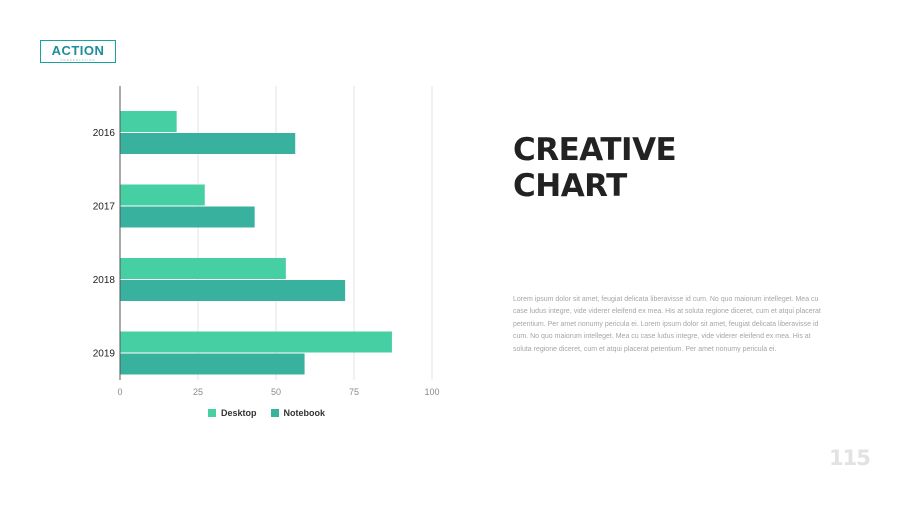 This screenshot has height=506, width=900. I want to click on legend-swatch-desktop, so click(212, 413).